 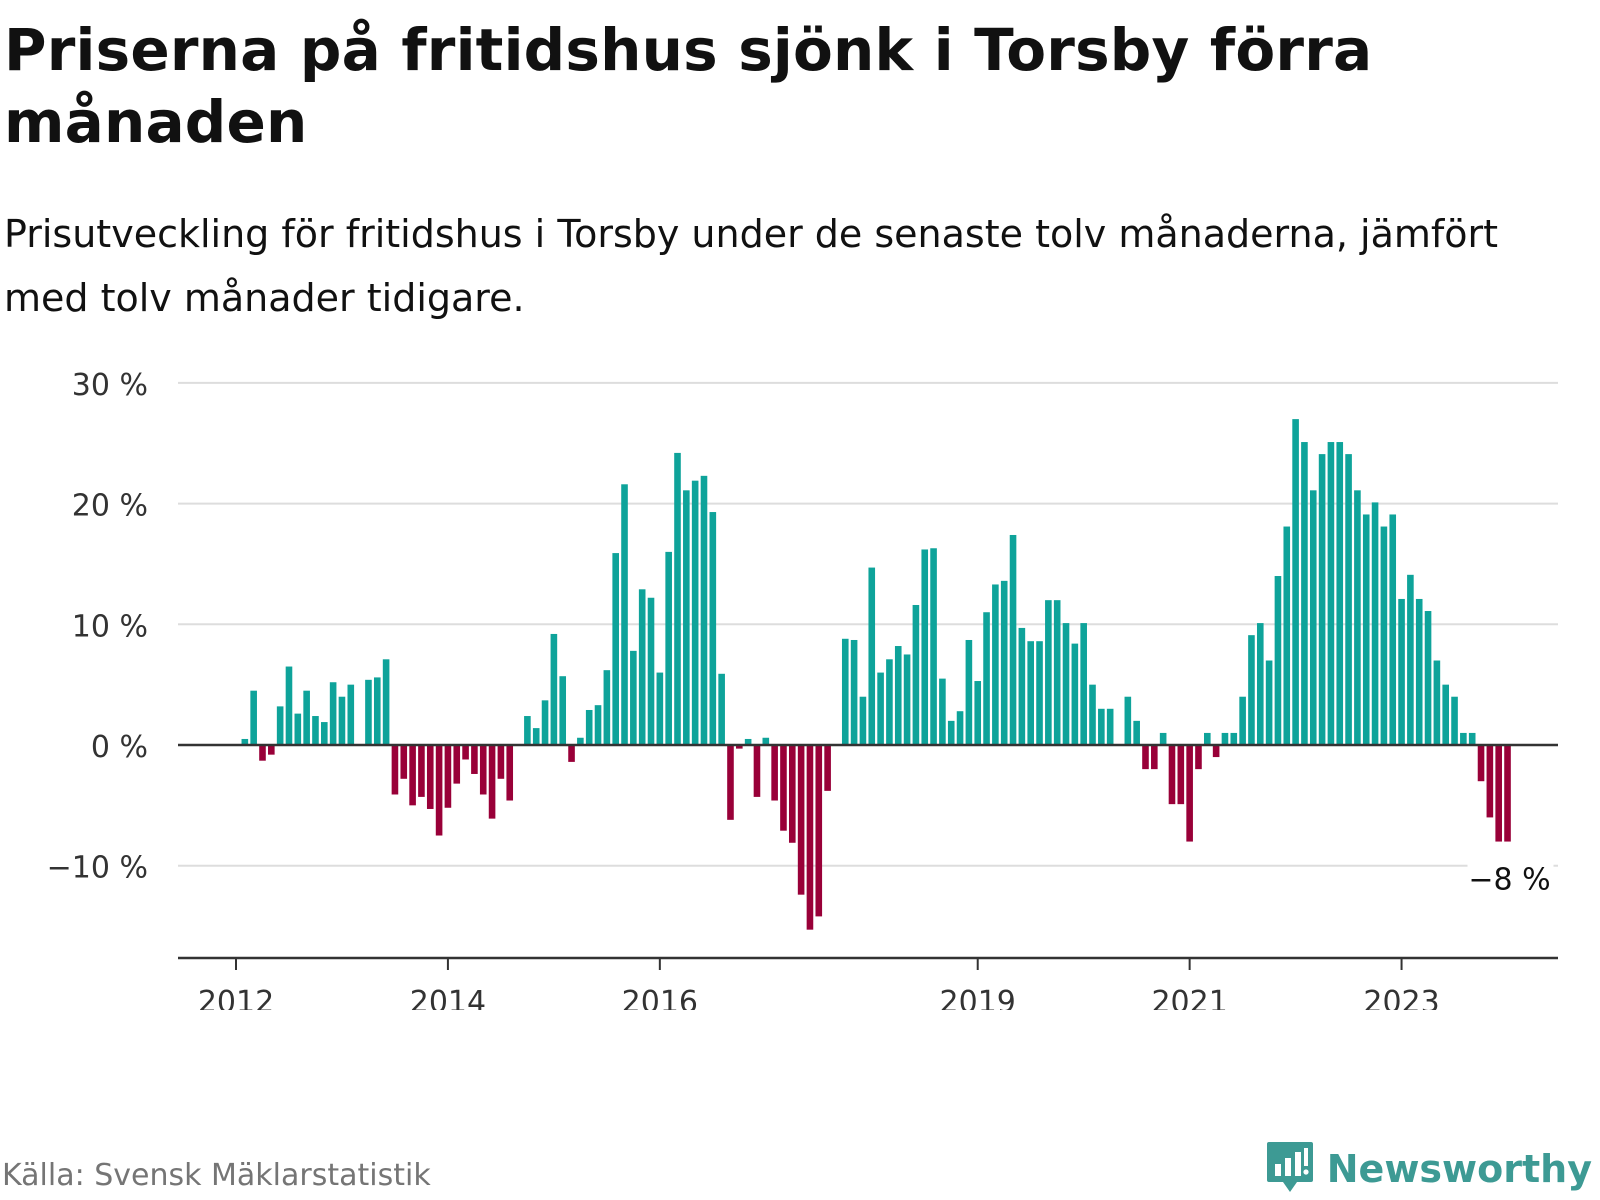 What do you see at coordinates (236, 997) in the screenshot?
I see `x-tick-label: 2012` at bounding box center [236, 997].